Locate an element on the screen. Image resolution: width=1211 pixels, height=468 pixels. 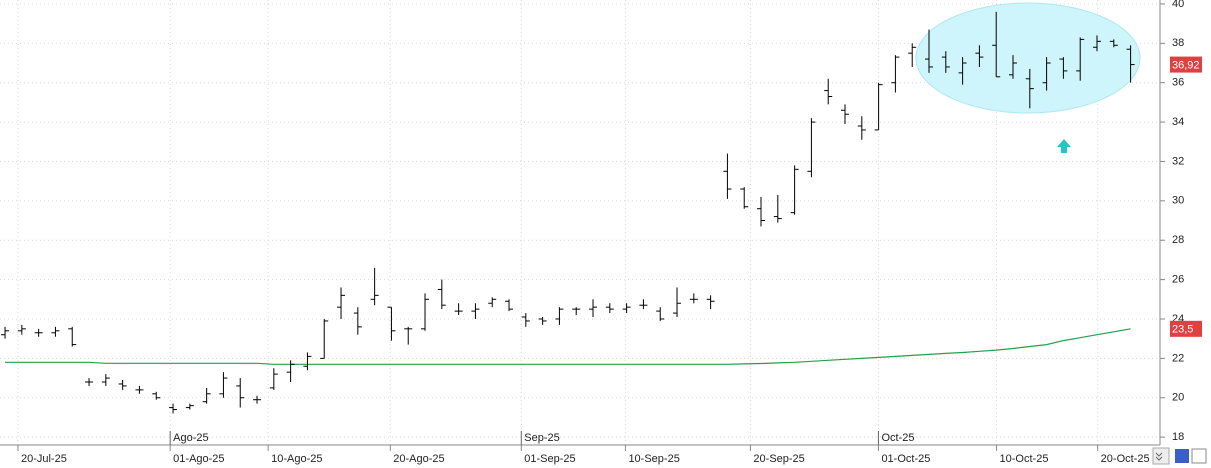
month-tick-label: Sep-25 is located at coordinates (541, 438).